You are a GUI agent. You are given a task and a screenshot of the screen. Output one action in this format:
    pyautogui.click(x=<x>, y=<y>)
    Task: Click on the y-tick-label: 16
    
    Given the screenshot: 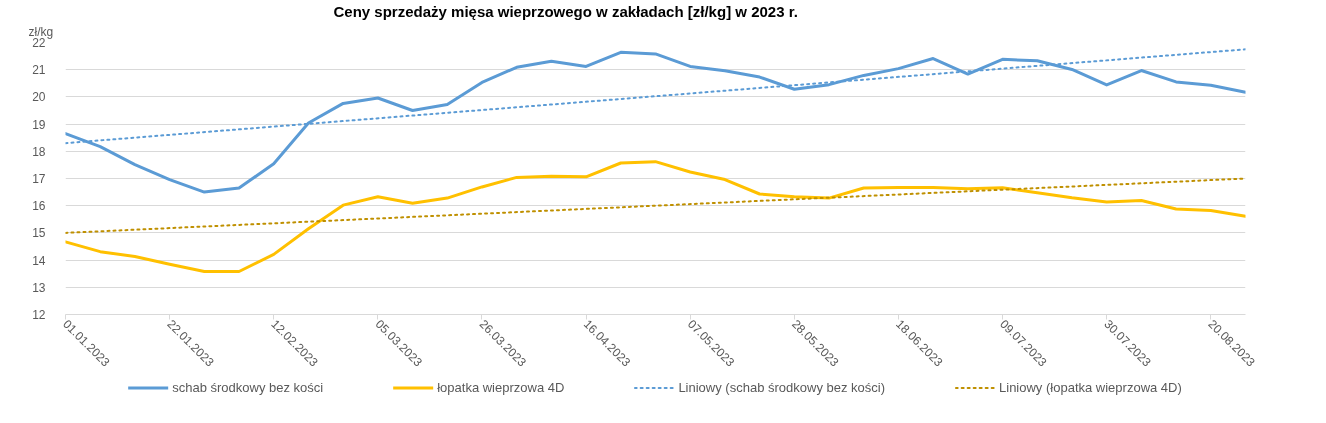 What is the action you would take?
    pyautogui.click(x=39, y=206)
    